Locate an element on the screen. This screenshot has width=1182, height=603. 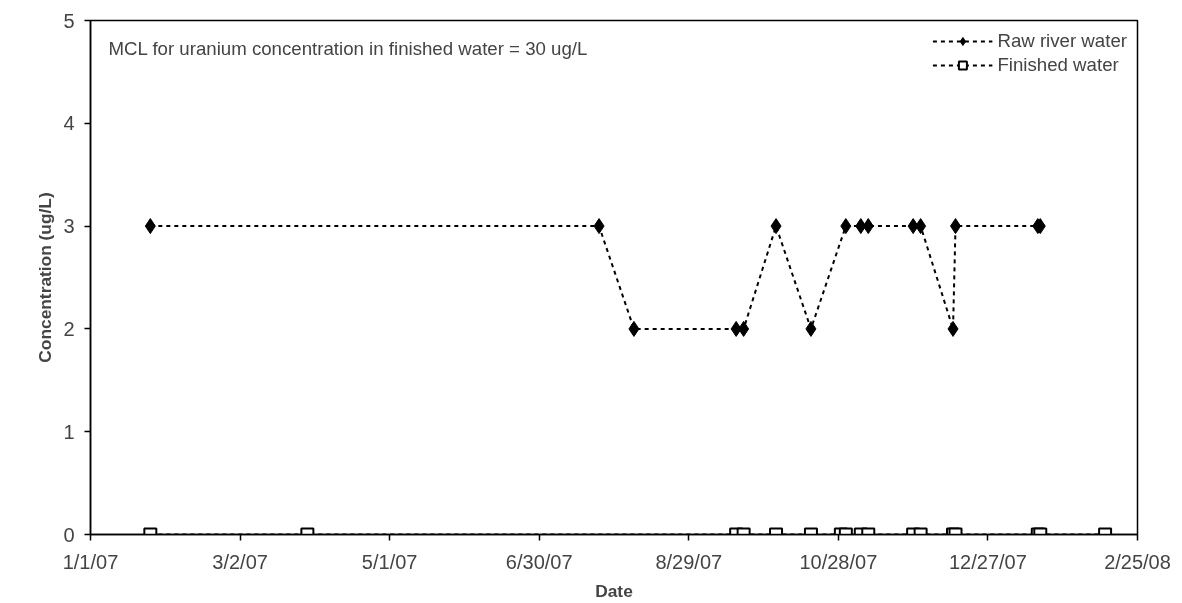
y-tick-label: 1 is located at coordinates (69, 431).